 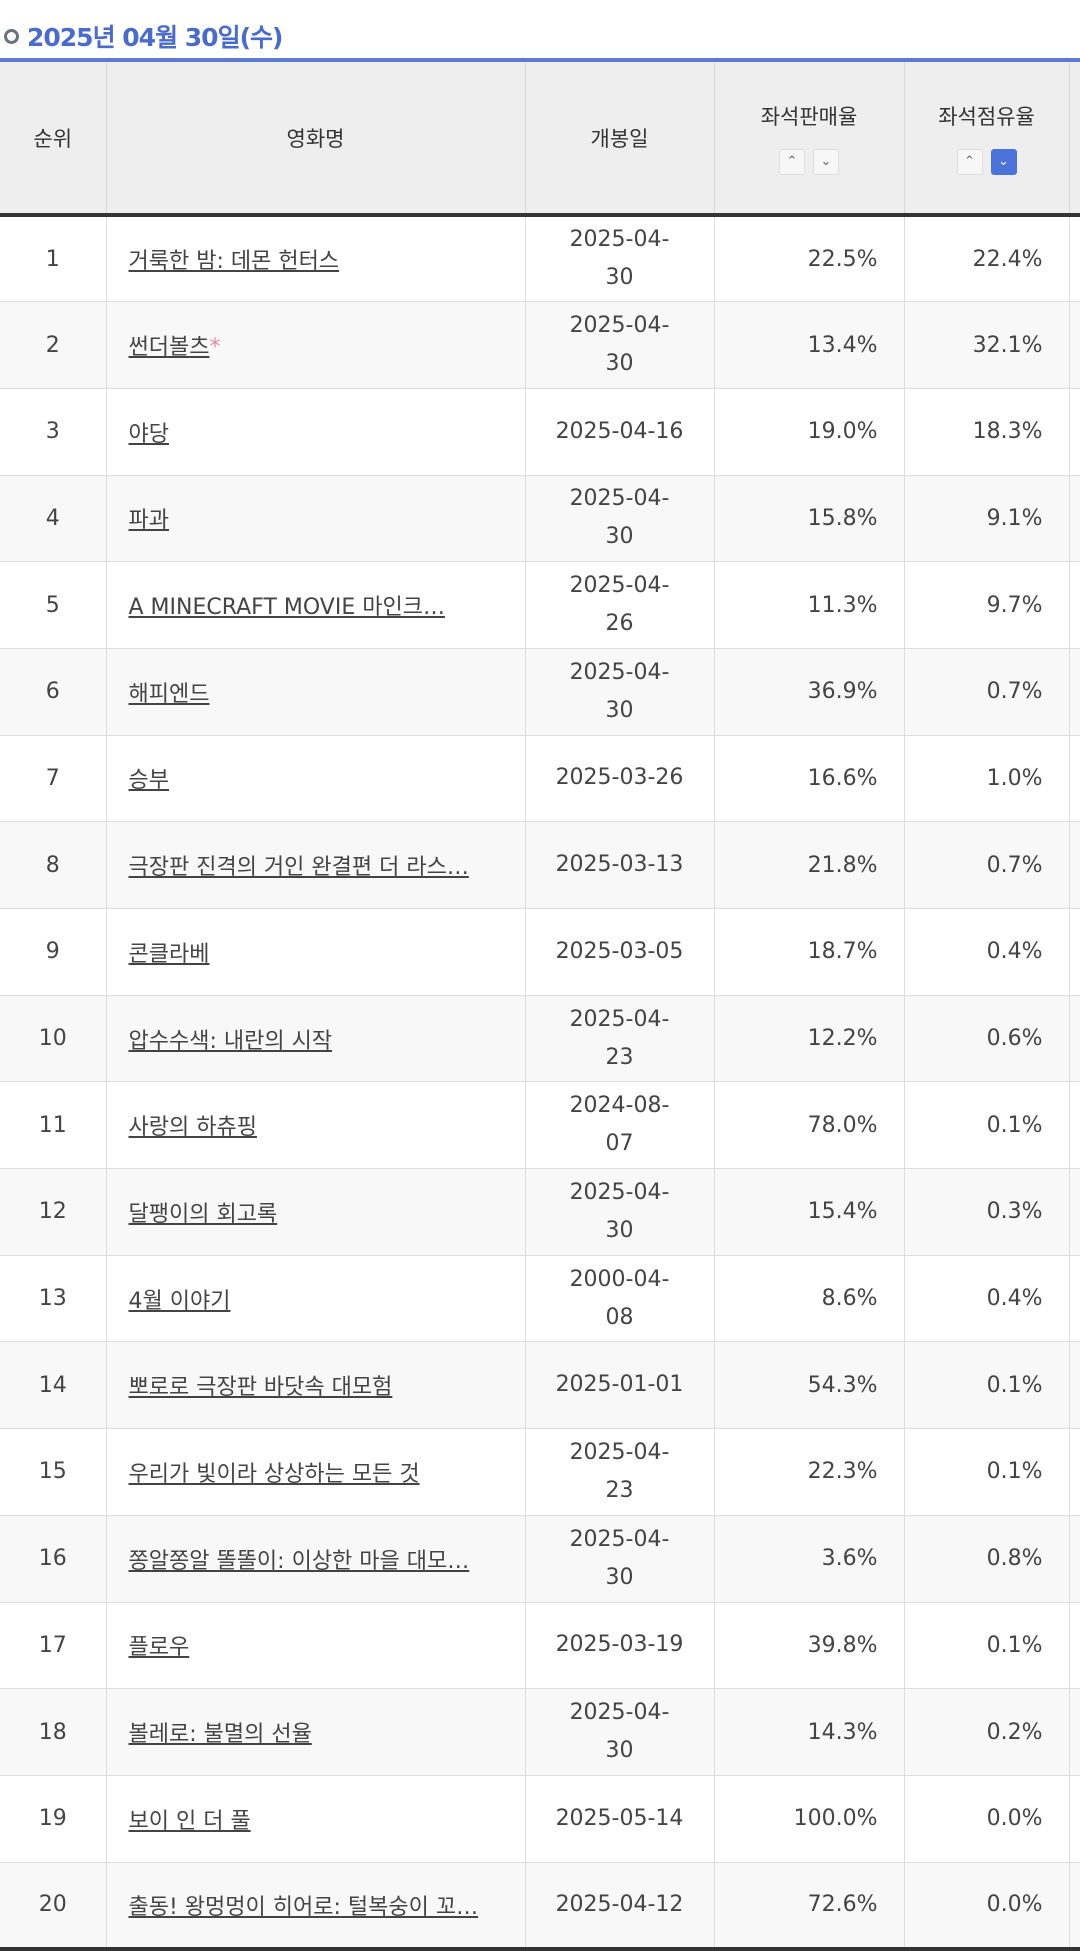 I want to click on rank-cell: 9, so click(x=53, y=952).